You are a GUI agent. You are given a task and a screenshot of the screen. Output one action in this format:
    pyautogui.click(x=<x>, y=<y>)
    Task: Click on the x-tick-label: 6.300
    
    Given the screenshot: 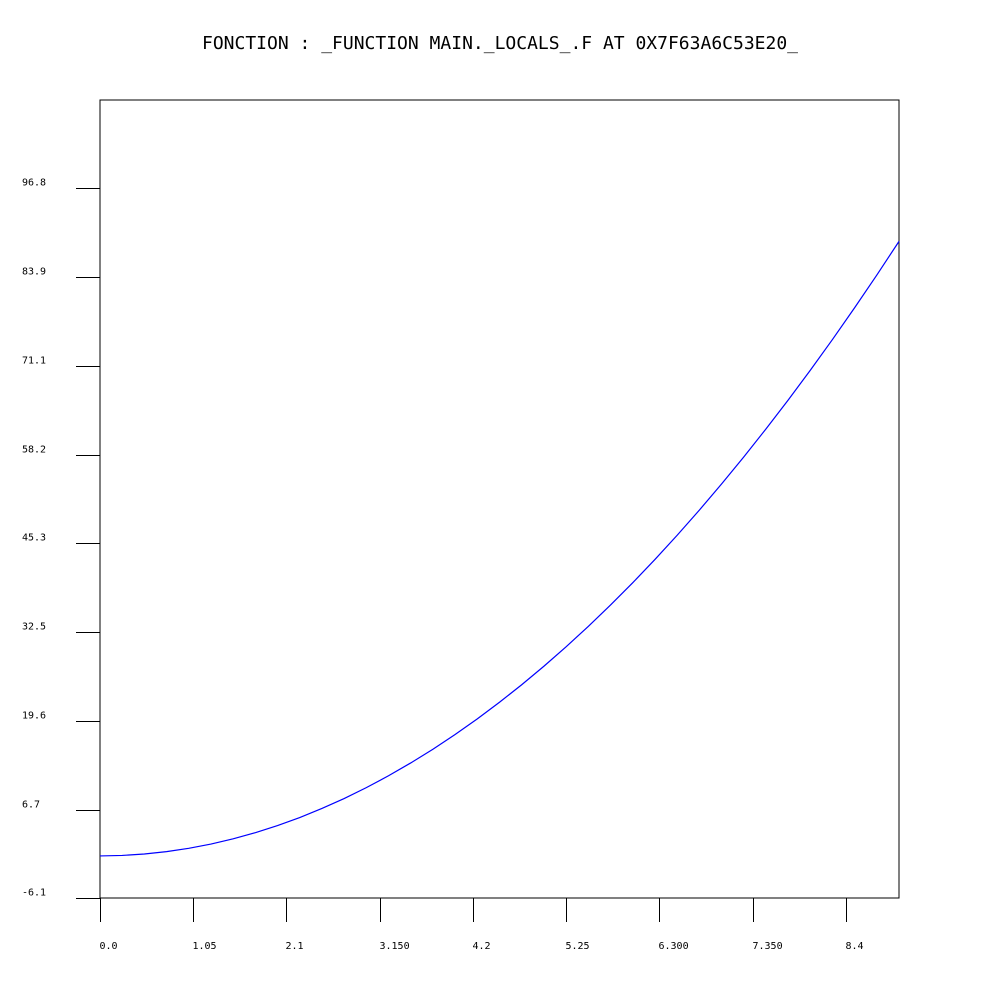 What is the action you would take?
    pyautogui.click(x=674, y=946)
    